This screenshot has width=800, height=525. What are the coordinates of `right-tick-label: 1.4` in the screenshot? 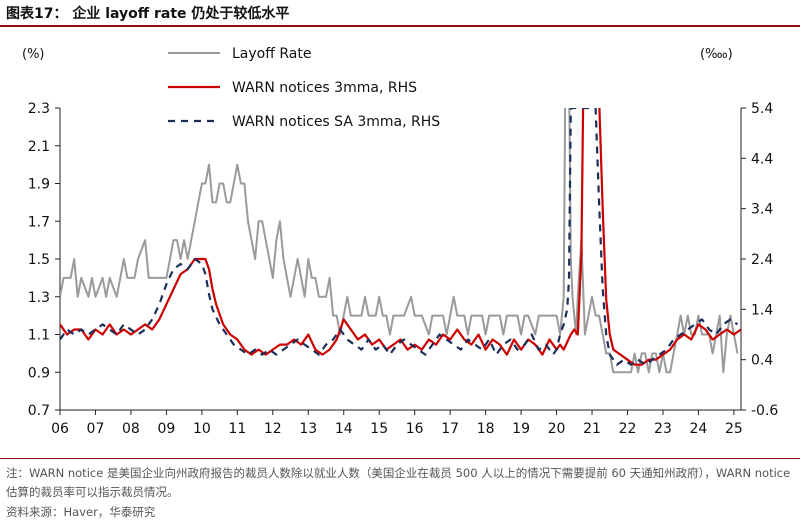 It's located at (762, 310).